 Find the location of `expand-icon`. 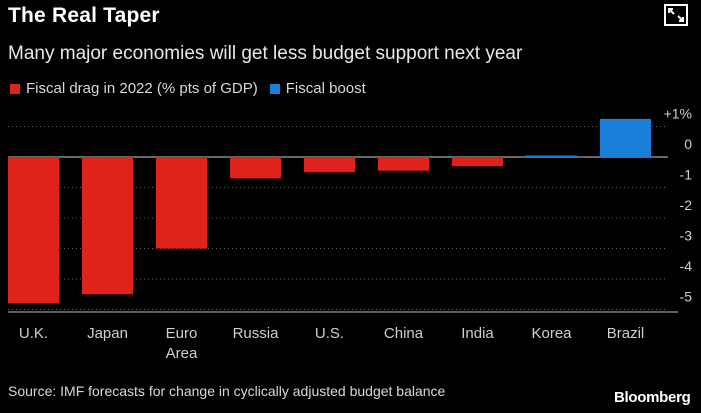

expand-icon is located at coordinates (676, 15).